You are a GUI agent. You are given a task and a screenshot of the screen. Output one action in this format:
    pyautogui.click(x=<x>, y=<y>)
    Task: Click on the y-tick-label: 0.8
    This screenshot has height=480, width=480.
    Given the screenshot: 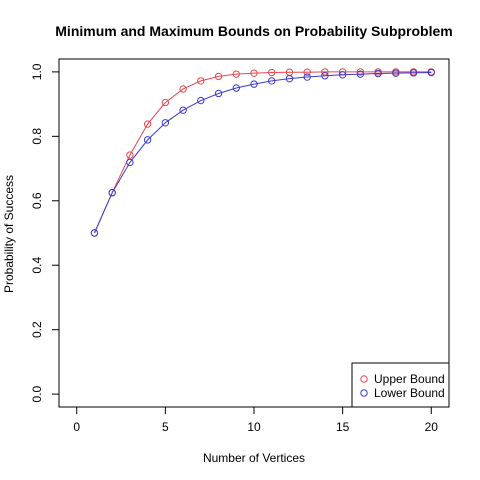 What is the action you would take?
    pyautogui.click(x=37, y=136)
    